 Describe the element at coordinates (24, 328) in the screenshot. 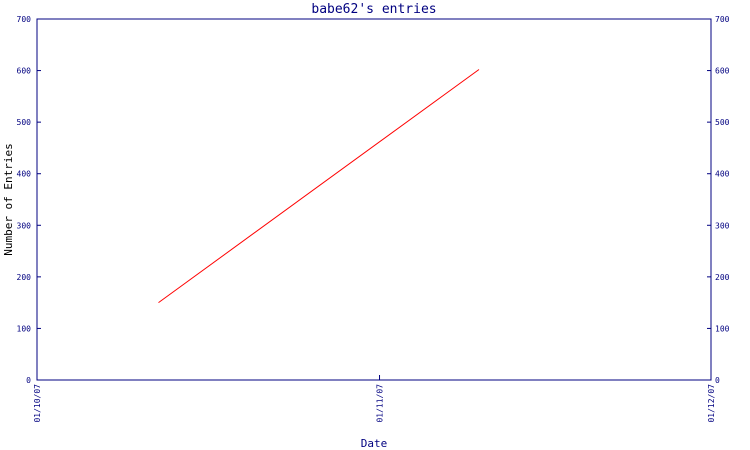

I see `y-tick-label-left: 100` at that location.